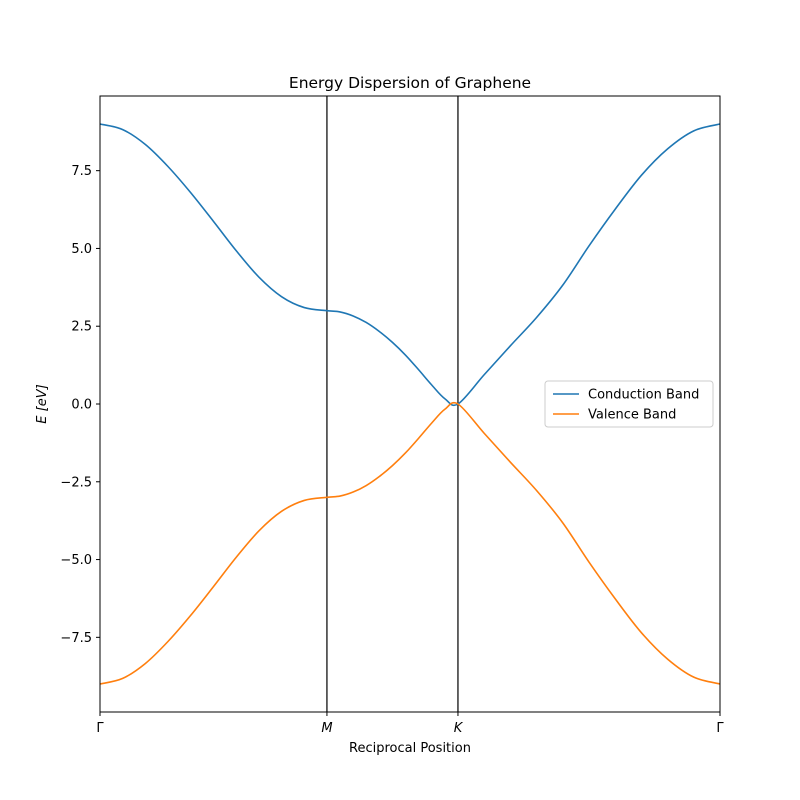 The image size is (800, 800). What do you see at coordinates (410, 83) in the screenshot?
I see `chart-title: Energy Dispersion of Graphene` at bounding box center [410, 83].